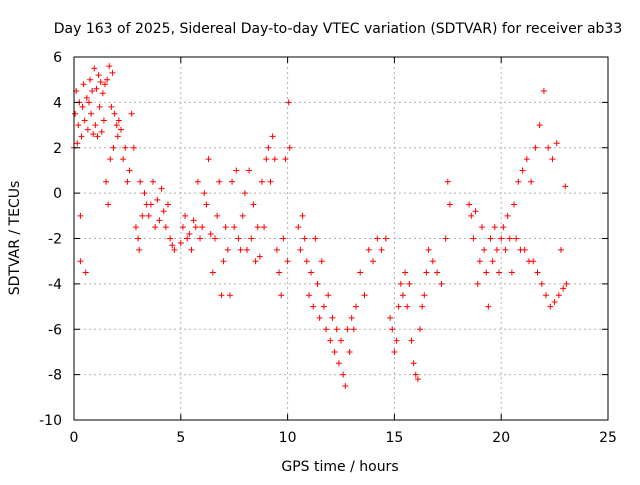  Describe the element at coordinates (608, 438) in the screenshot. I see `x-tick-label: 25` at that location.